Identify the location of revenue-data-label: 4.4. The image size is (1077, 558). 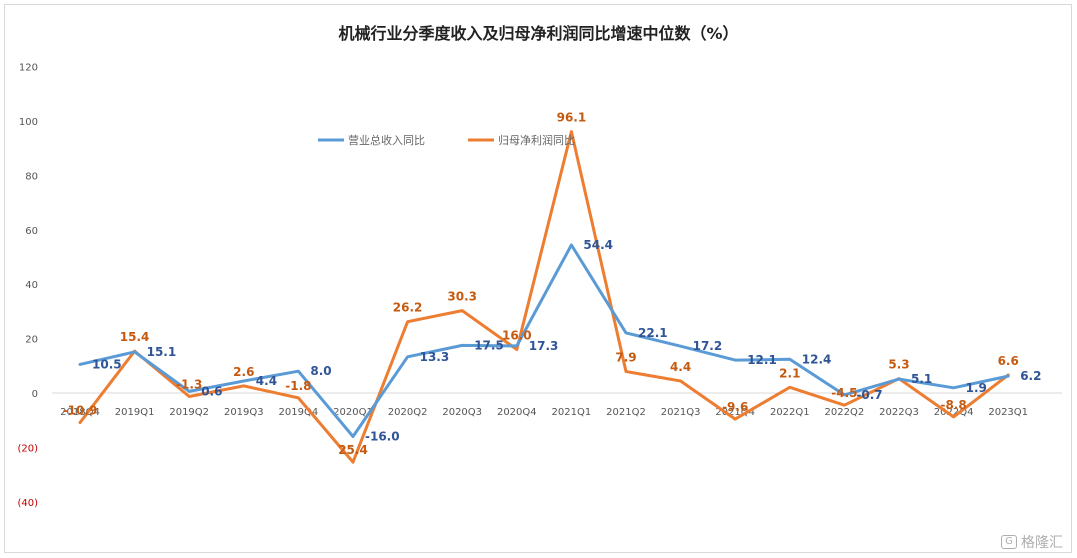
(266, 381).